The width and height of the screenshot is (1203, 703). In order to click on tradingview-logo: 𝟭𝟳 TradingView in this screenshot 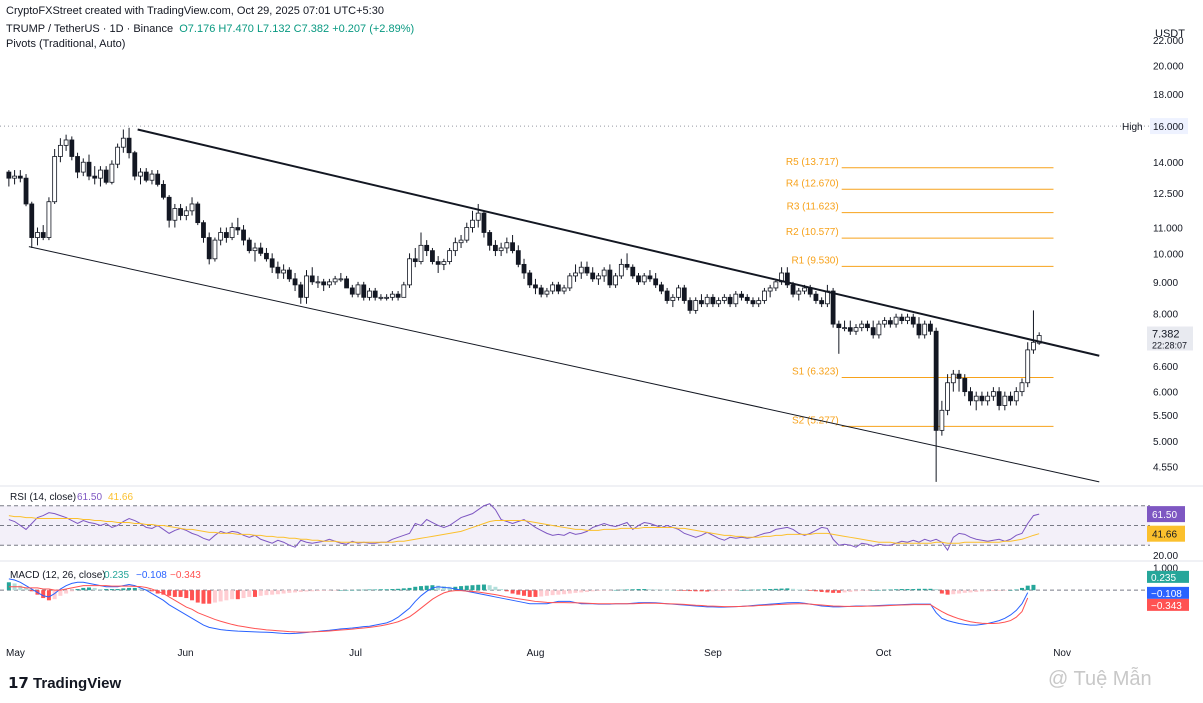, I will do `click(64, 683)`.